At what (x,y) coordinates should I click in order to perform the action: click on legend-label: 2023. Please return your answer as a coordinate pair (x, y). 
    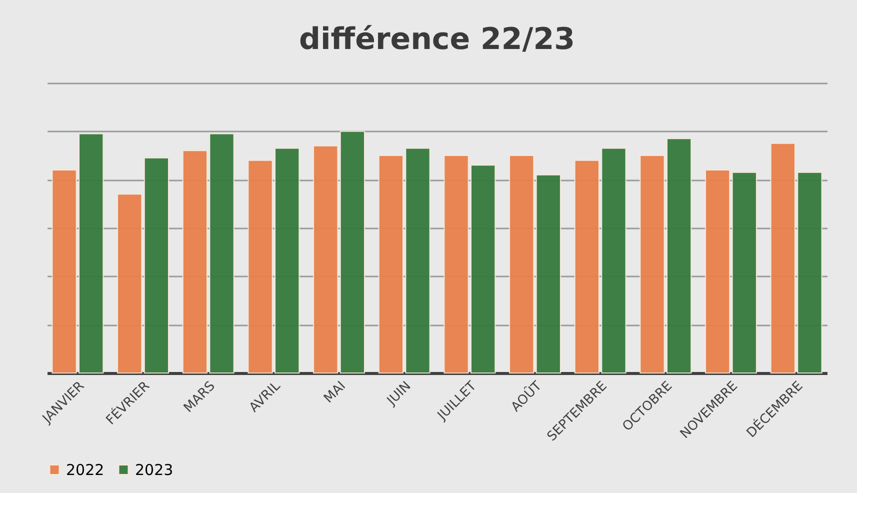
    Looking at the image, I should click on (154, 469).